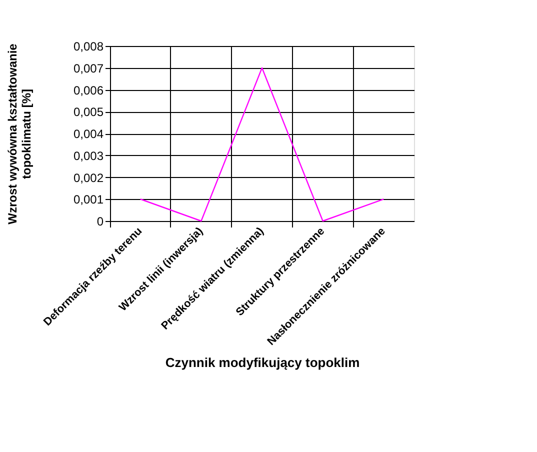  Describe the element at coordinates (262, 362) in the screenshot. I see `x-axis-title: Czynnik modyfikujący topoklim` at that location.